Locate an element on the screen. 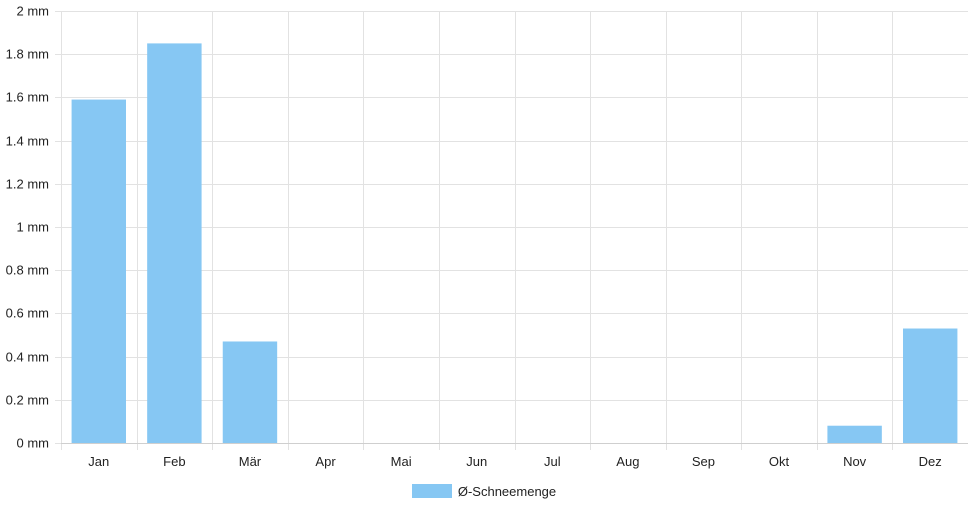  legend: Ø-Schneemenge is located at coordinates (484, 491).